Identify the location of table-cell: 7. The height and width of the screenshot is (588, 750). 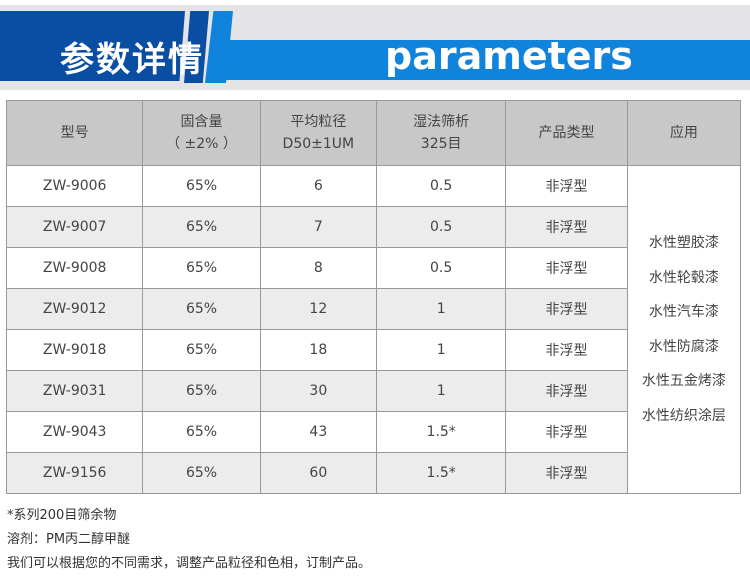
(318, 227).